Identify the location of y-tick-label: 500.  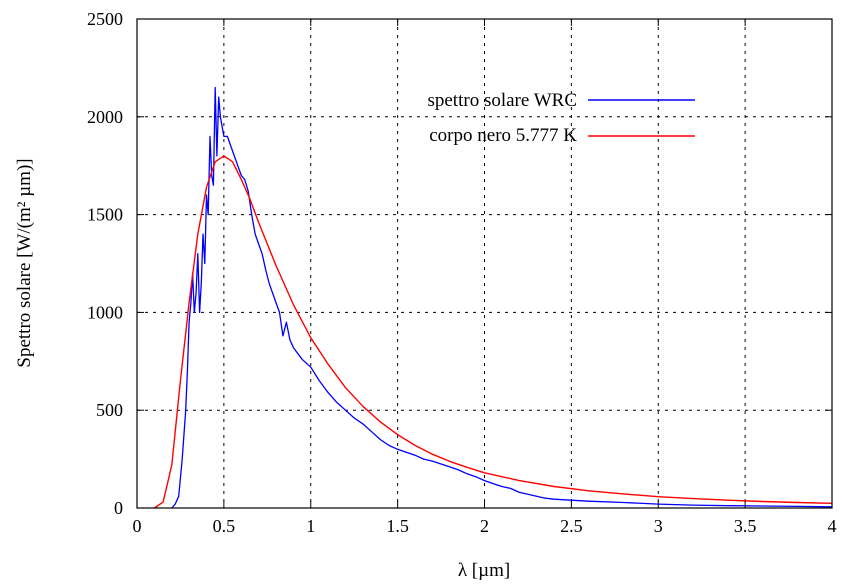
(109, 410).